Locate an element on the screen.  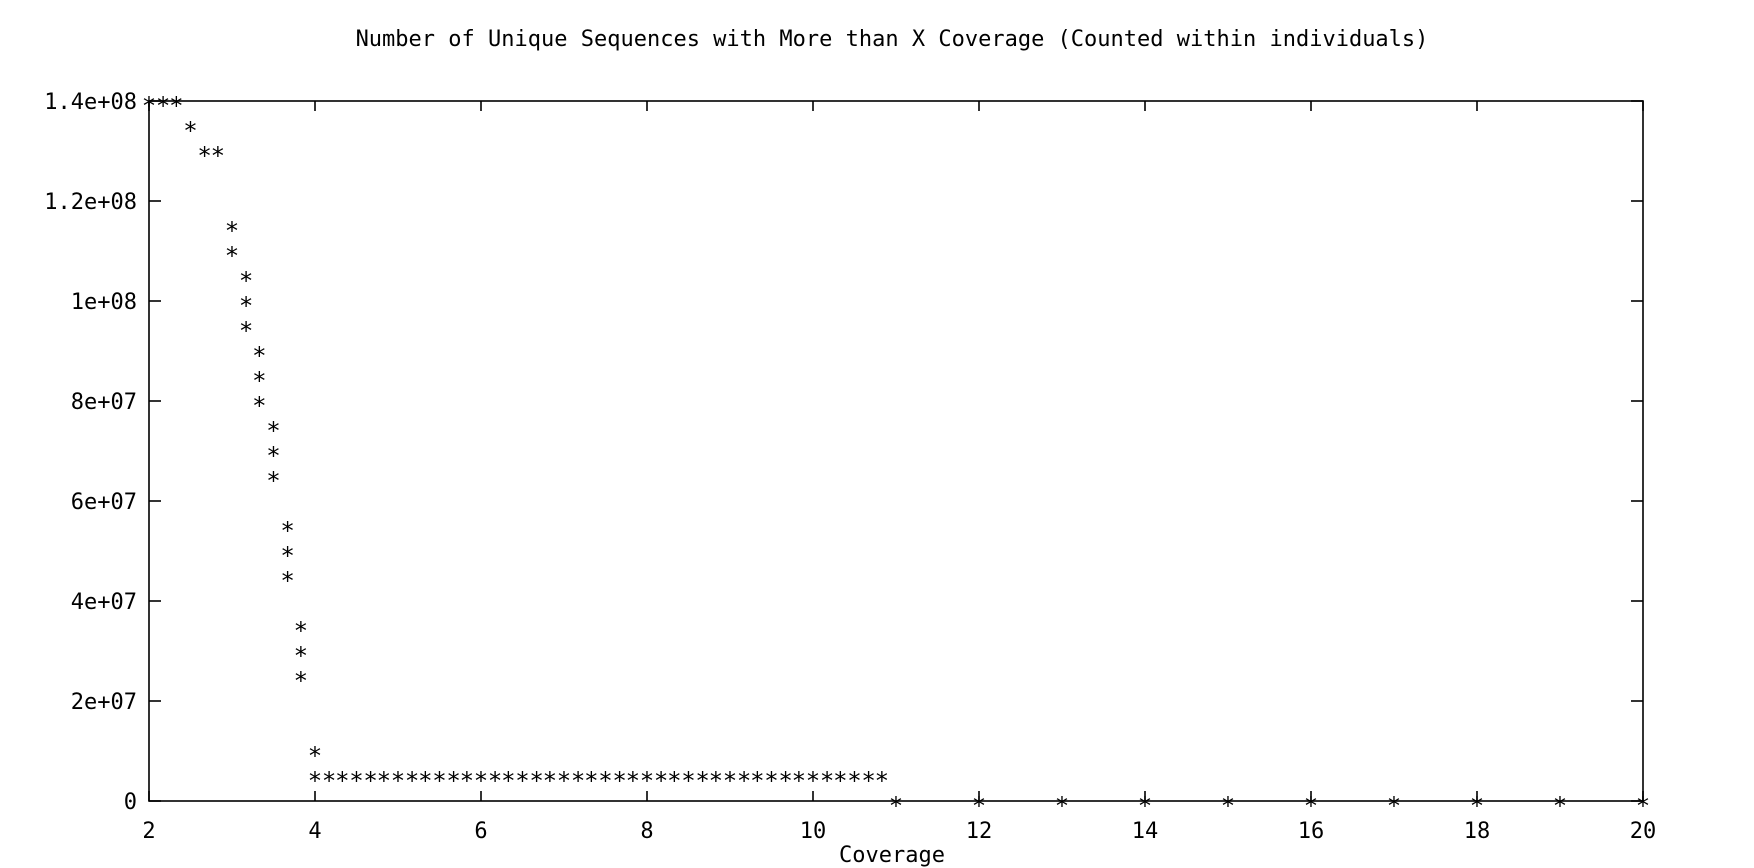
y-tick-label: 8e+07 is located at coordinates (104, 402).